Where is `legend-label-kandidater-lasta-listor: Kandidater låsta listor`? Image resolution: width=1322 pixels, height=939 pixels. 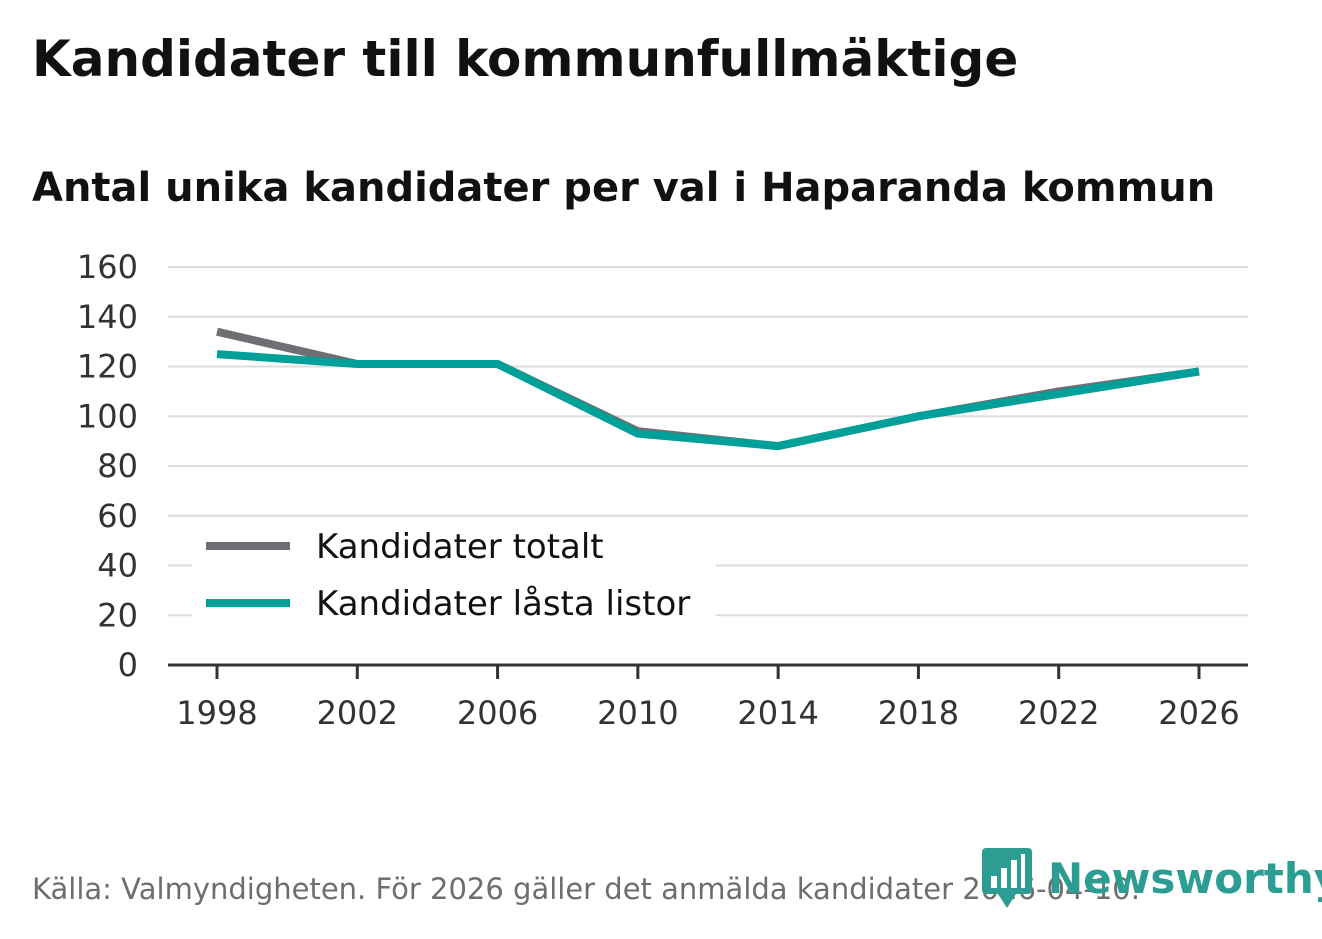
legend-label-kandidater-lasta-listor: Kandidater låsta listor is located at coordinates (503, 604).